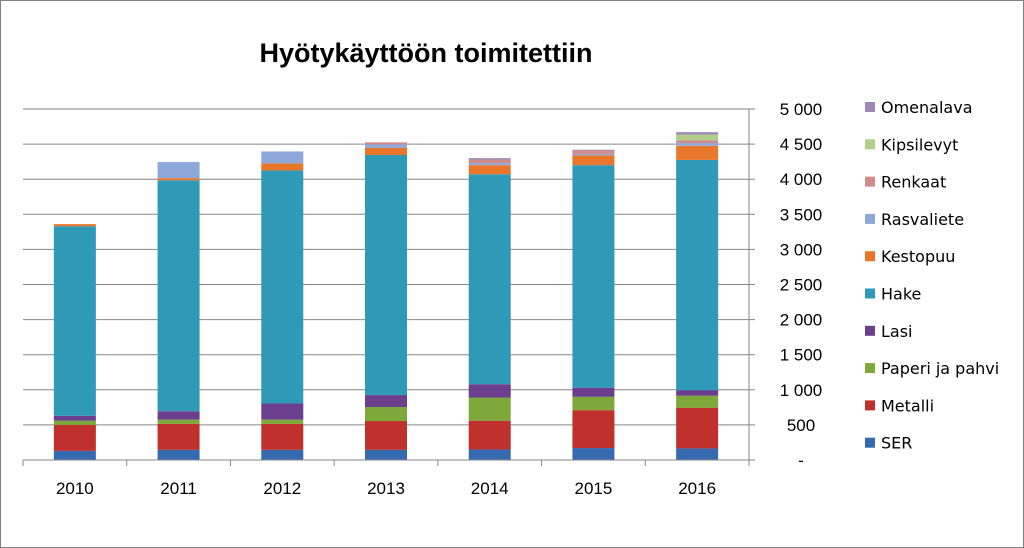 Image resolution: width=1024 pixels, height=548 pixels. I want to click on bar-hake-2011, so click(178, 296).